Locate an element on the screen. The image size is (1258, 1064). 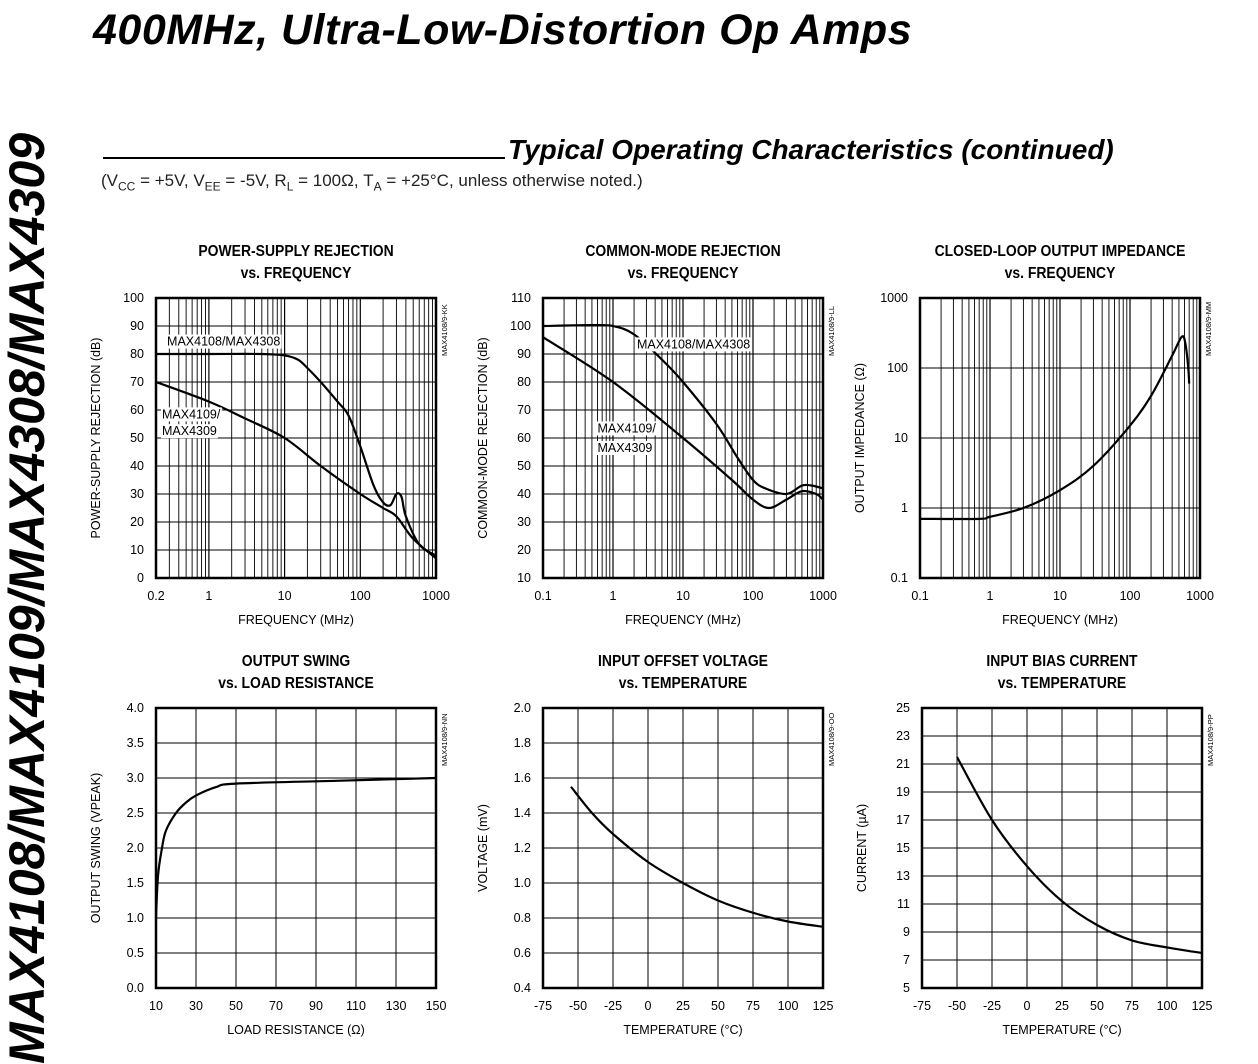
x-axis-label: FREQUENCY (MHz) is located at coordinates (1060, 620).